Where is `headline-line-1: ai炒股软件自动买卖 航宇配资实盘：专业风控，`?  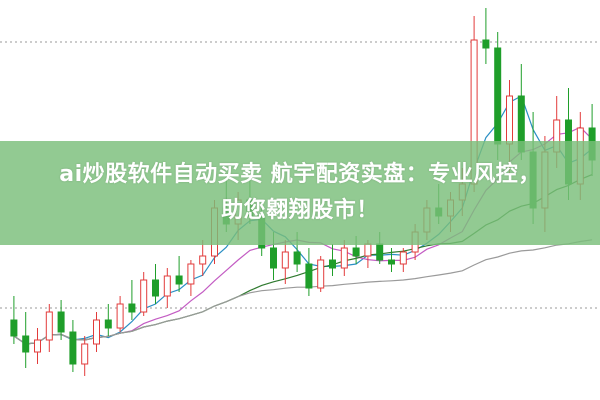 headline-line-1: ai炒股软件自动买卖 航宇配资实盘：专业风控， is located at coordinates (300, 174).